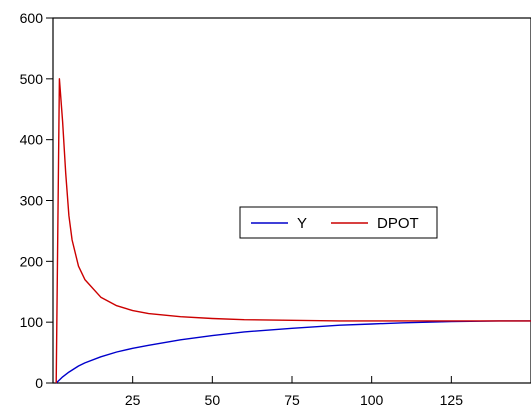 This screenshot has width=531, height=415. Describe the element at coordinates (452, 400) in the screenshot. I see `x-tick-label: 125` at that location.